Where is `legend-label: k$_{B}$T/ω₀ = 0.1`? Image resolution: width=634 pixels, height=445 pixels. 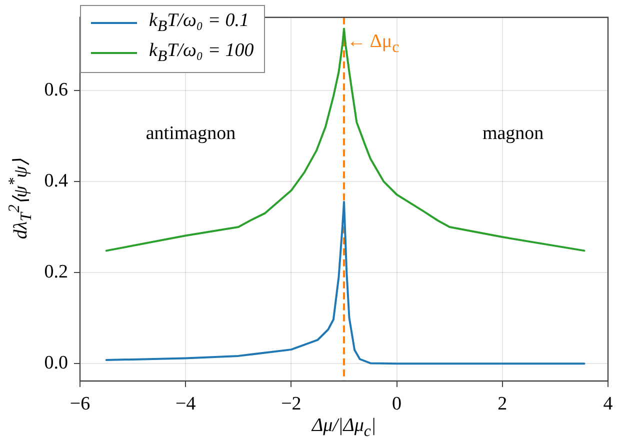
legend-label: k$_{B}$T/ω₀ = 0.1 is located at coordinates (199, 23).